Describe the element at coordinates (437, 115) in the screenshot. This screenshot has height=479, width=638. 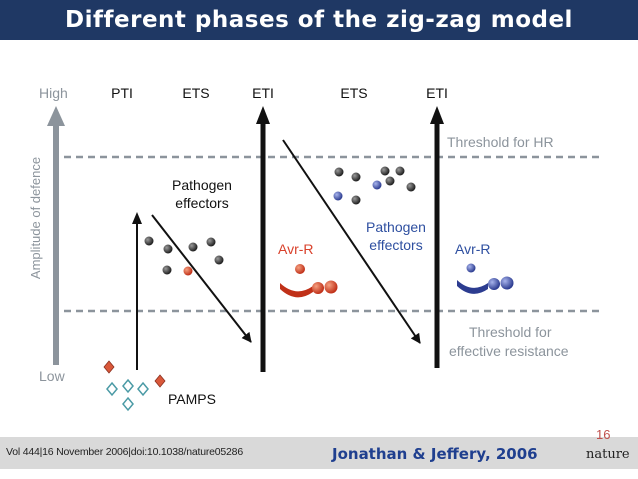
I see `eti-arrowhead-2-icon` at that location.